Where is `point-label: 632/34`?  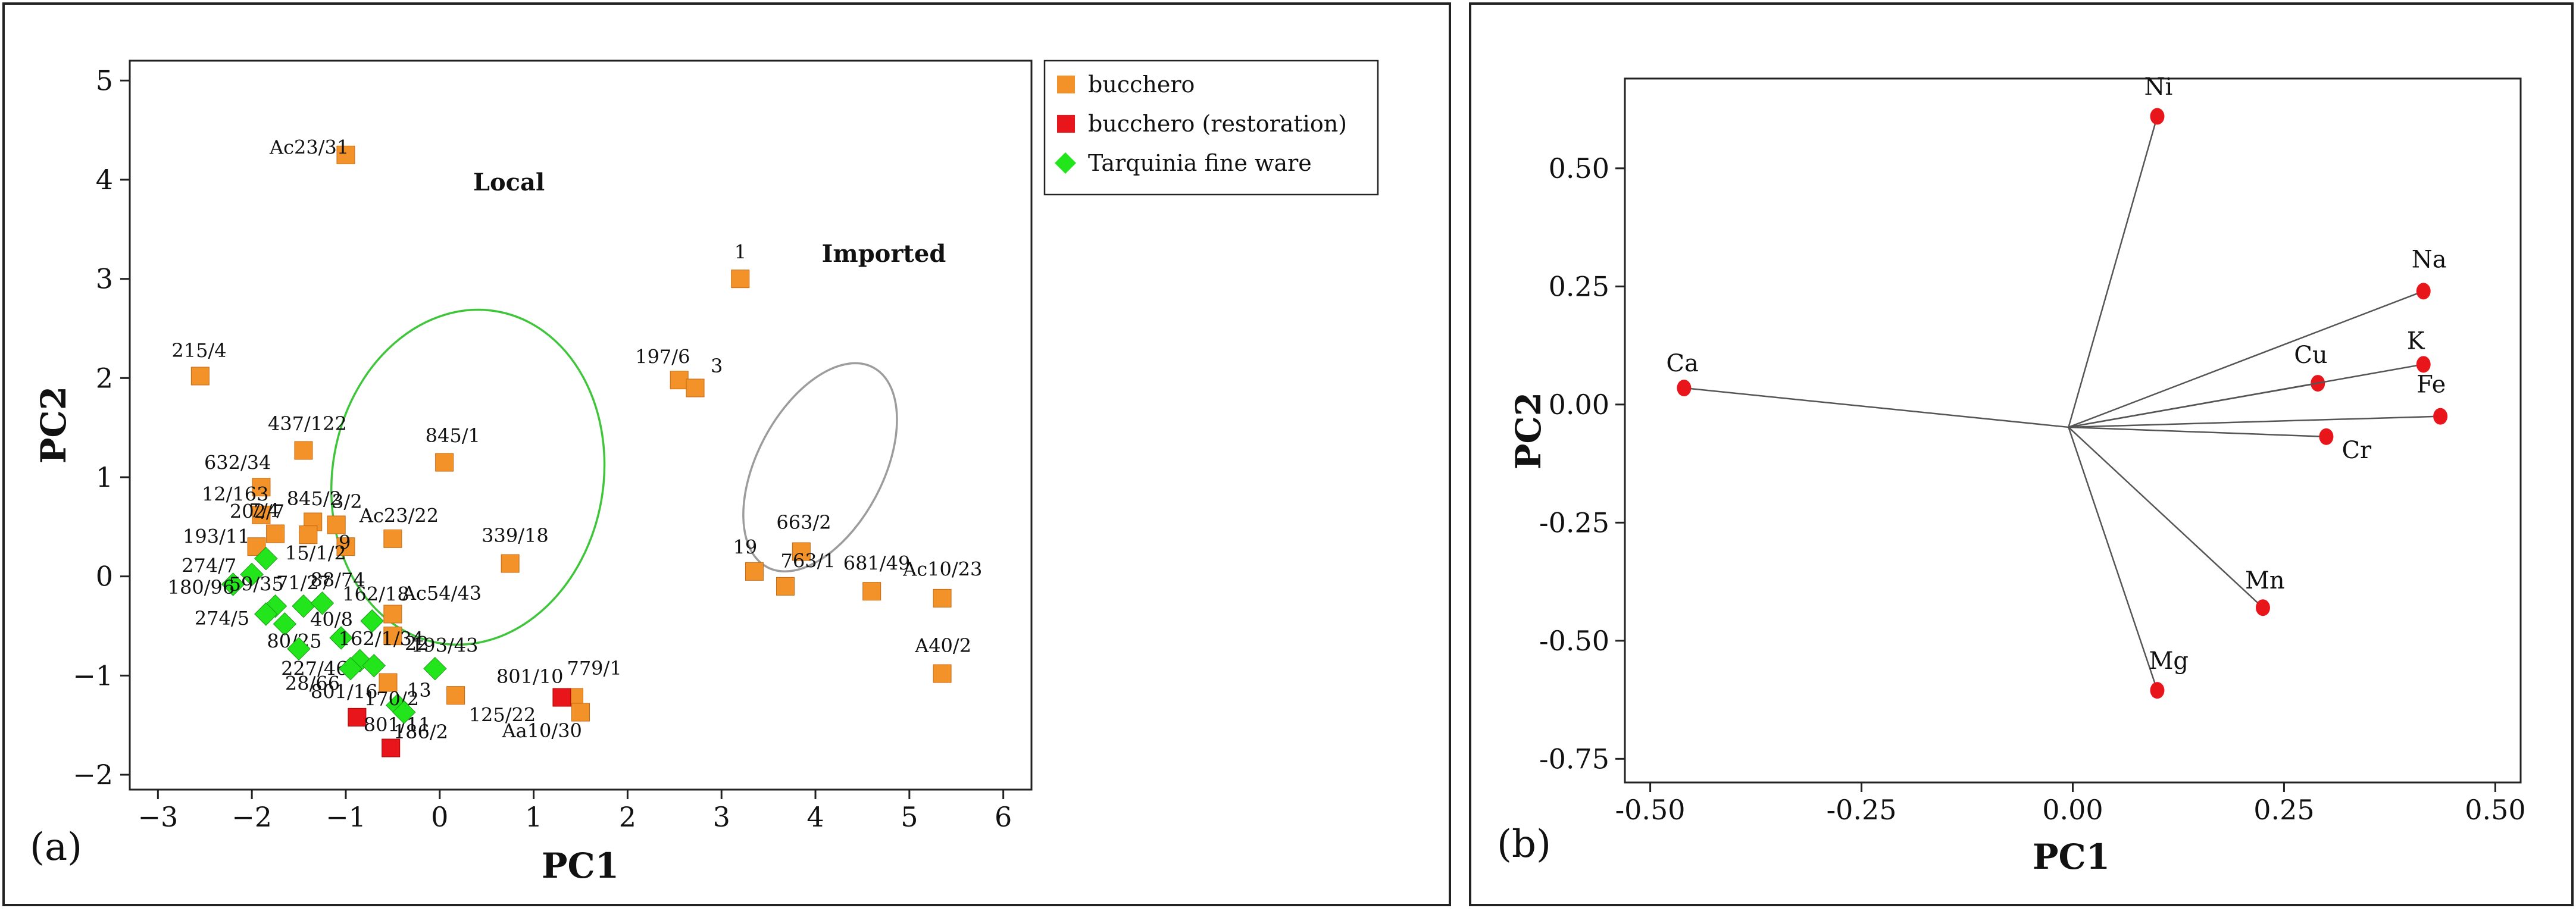 point-label: 632/34 is located at coordinates (237, 463).